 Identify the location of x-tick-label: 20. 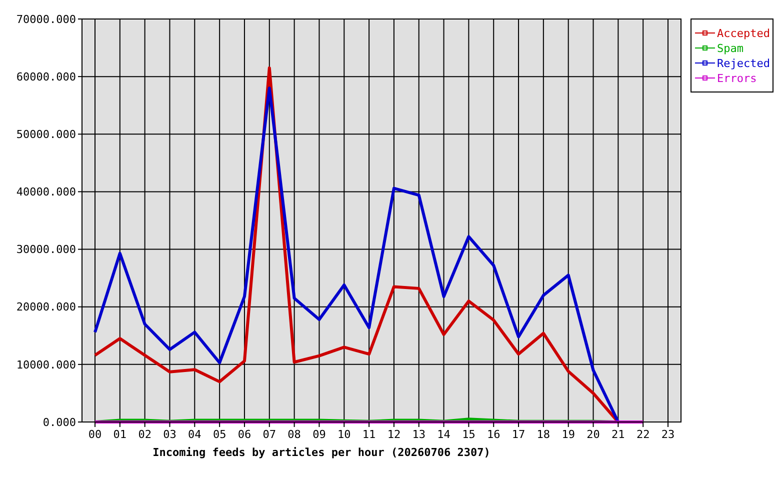
(593, 434).